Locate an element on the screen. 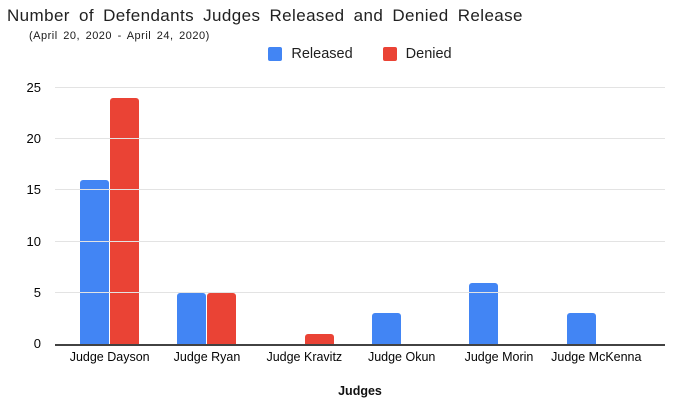 The height and width of the screenshot is (416, 682). legend-item-denied: Denied is located at coordinates (417, 54).